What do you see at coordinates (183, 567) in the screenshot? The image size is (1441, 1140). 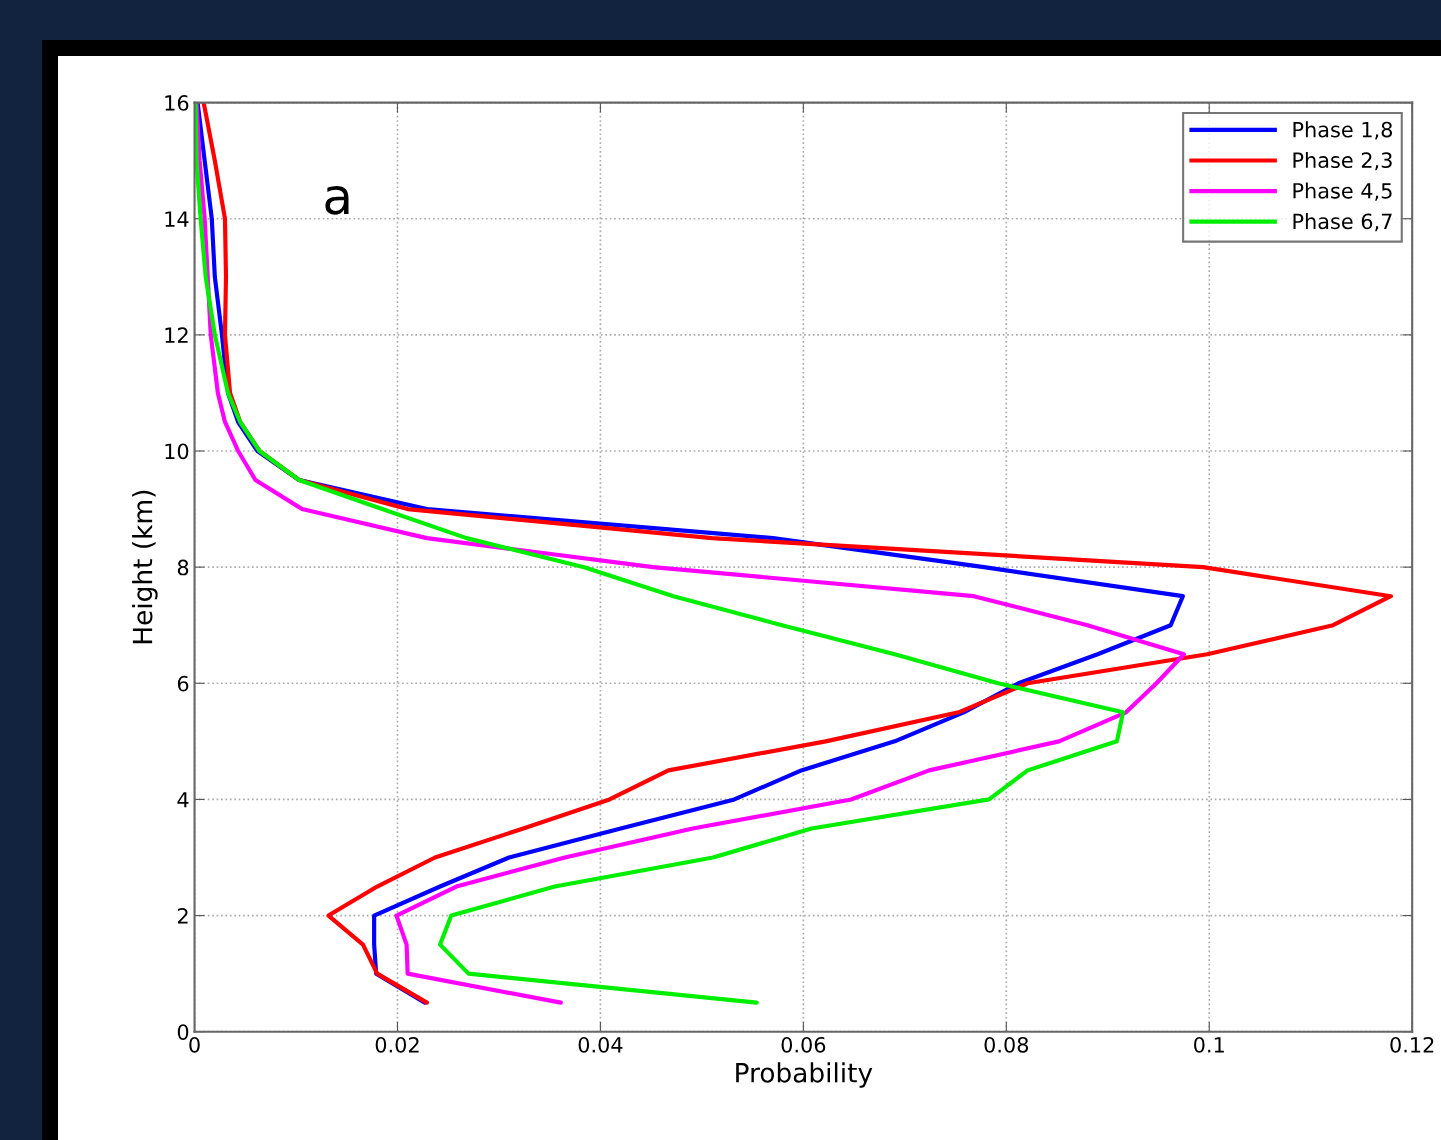 I see `y-tick-label: 8` at bounding box center [183, 567].